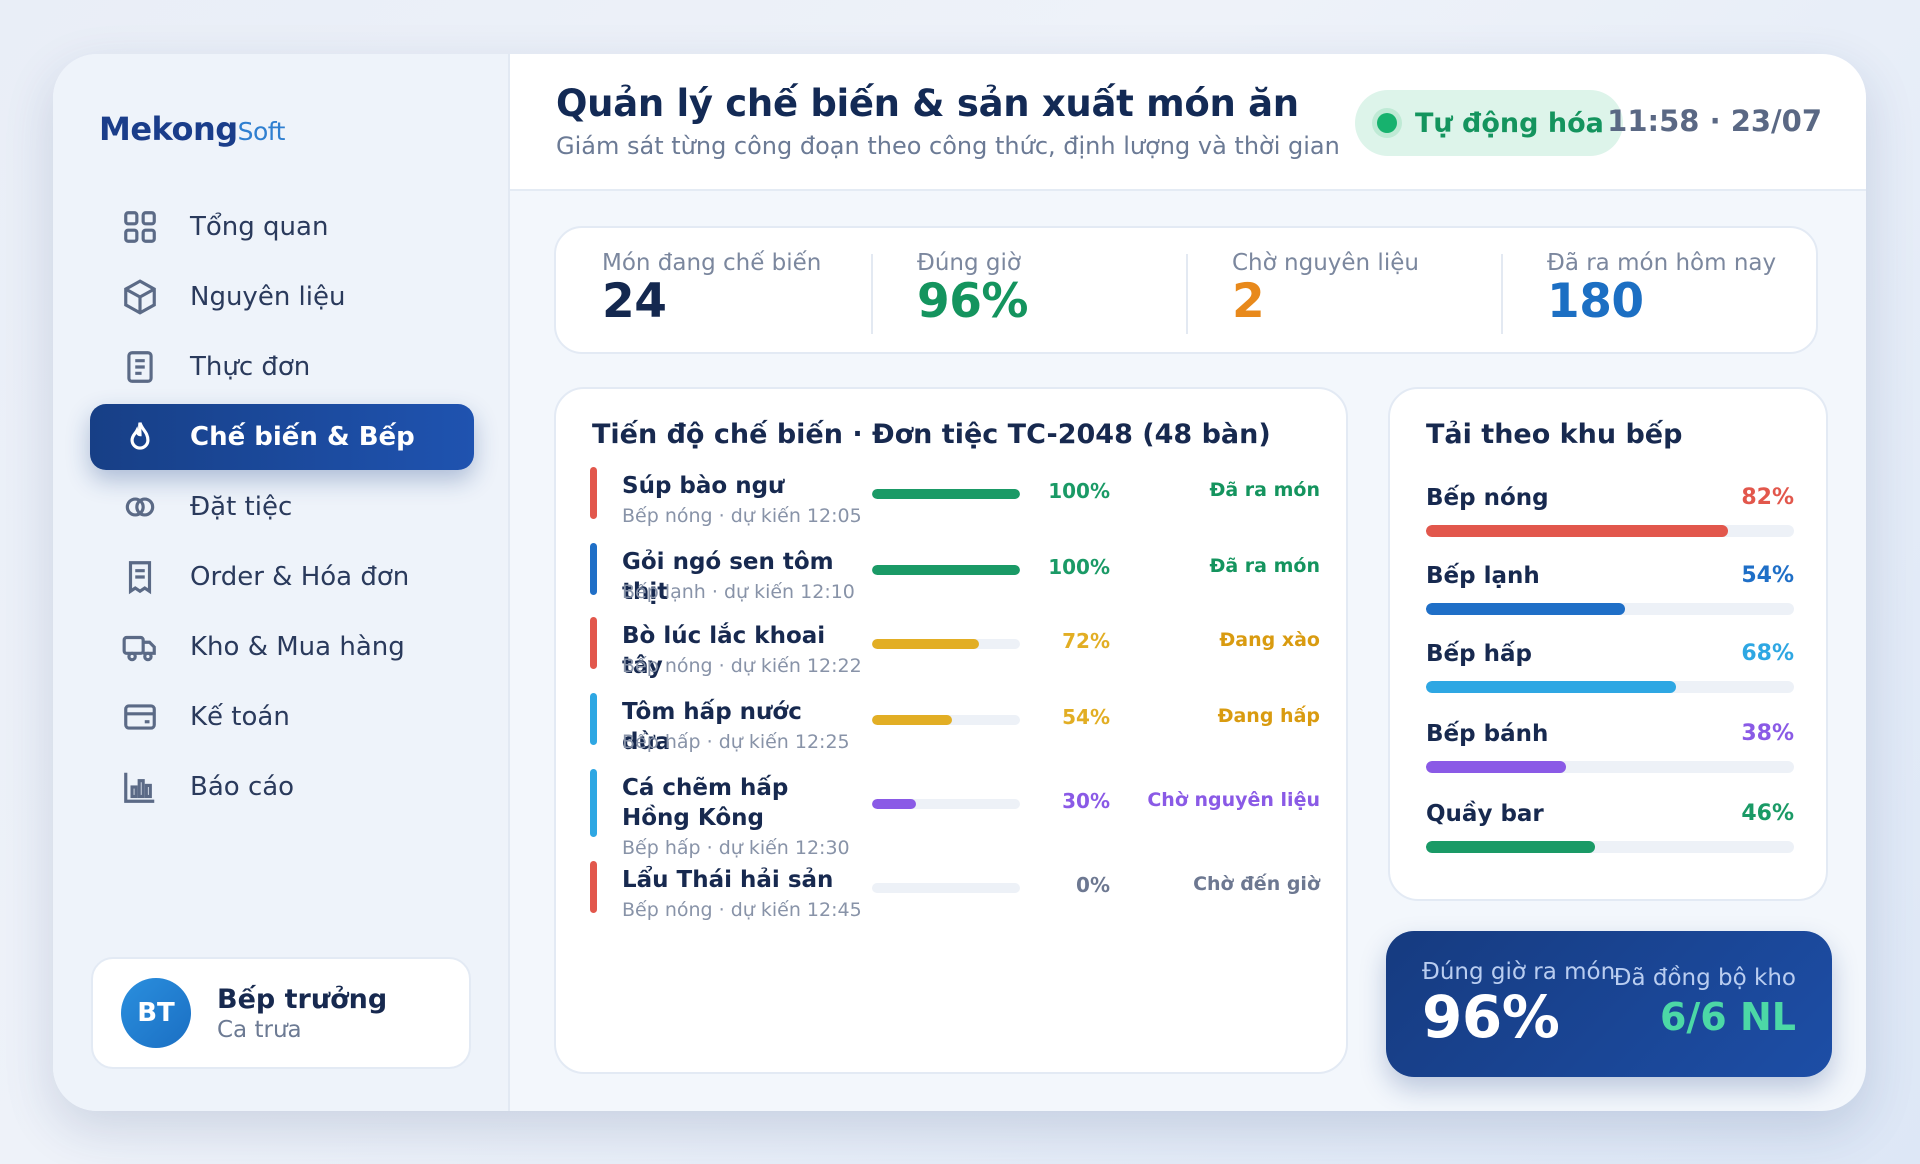 Image resolution: width=1920 pixels, height=1164 pixels. I want to click on user-meta: Bếp trưởng Ca trưa, so click(302, 1013).